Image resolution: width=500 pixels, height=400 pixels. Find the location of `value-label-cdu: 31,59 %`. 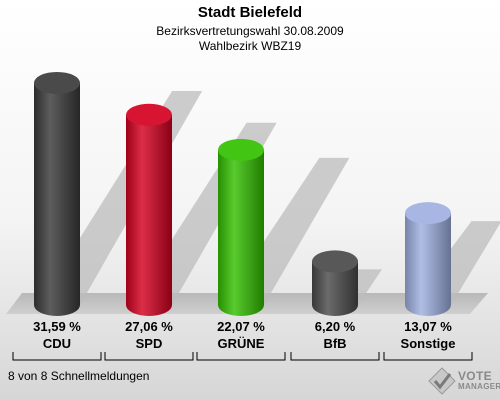

value-label-cdu: 31,59 % is located at coordinates (57, 326).